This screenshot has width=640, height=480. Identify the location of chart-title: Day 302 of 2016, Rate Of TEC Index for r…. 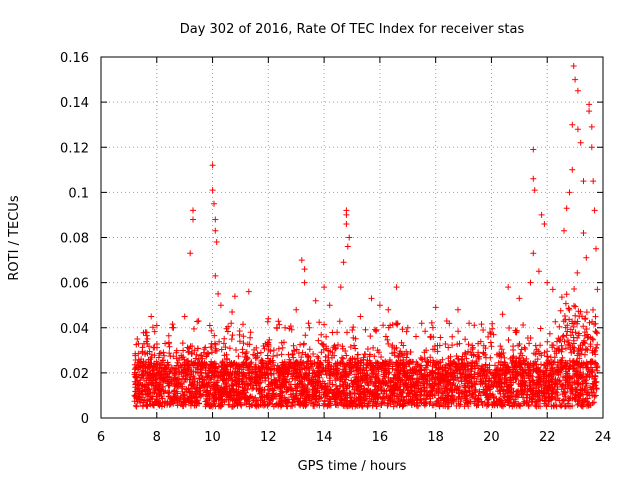
(352, 29).